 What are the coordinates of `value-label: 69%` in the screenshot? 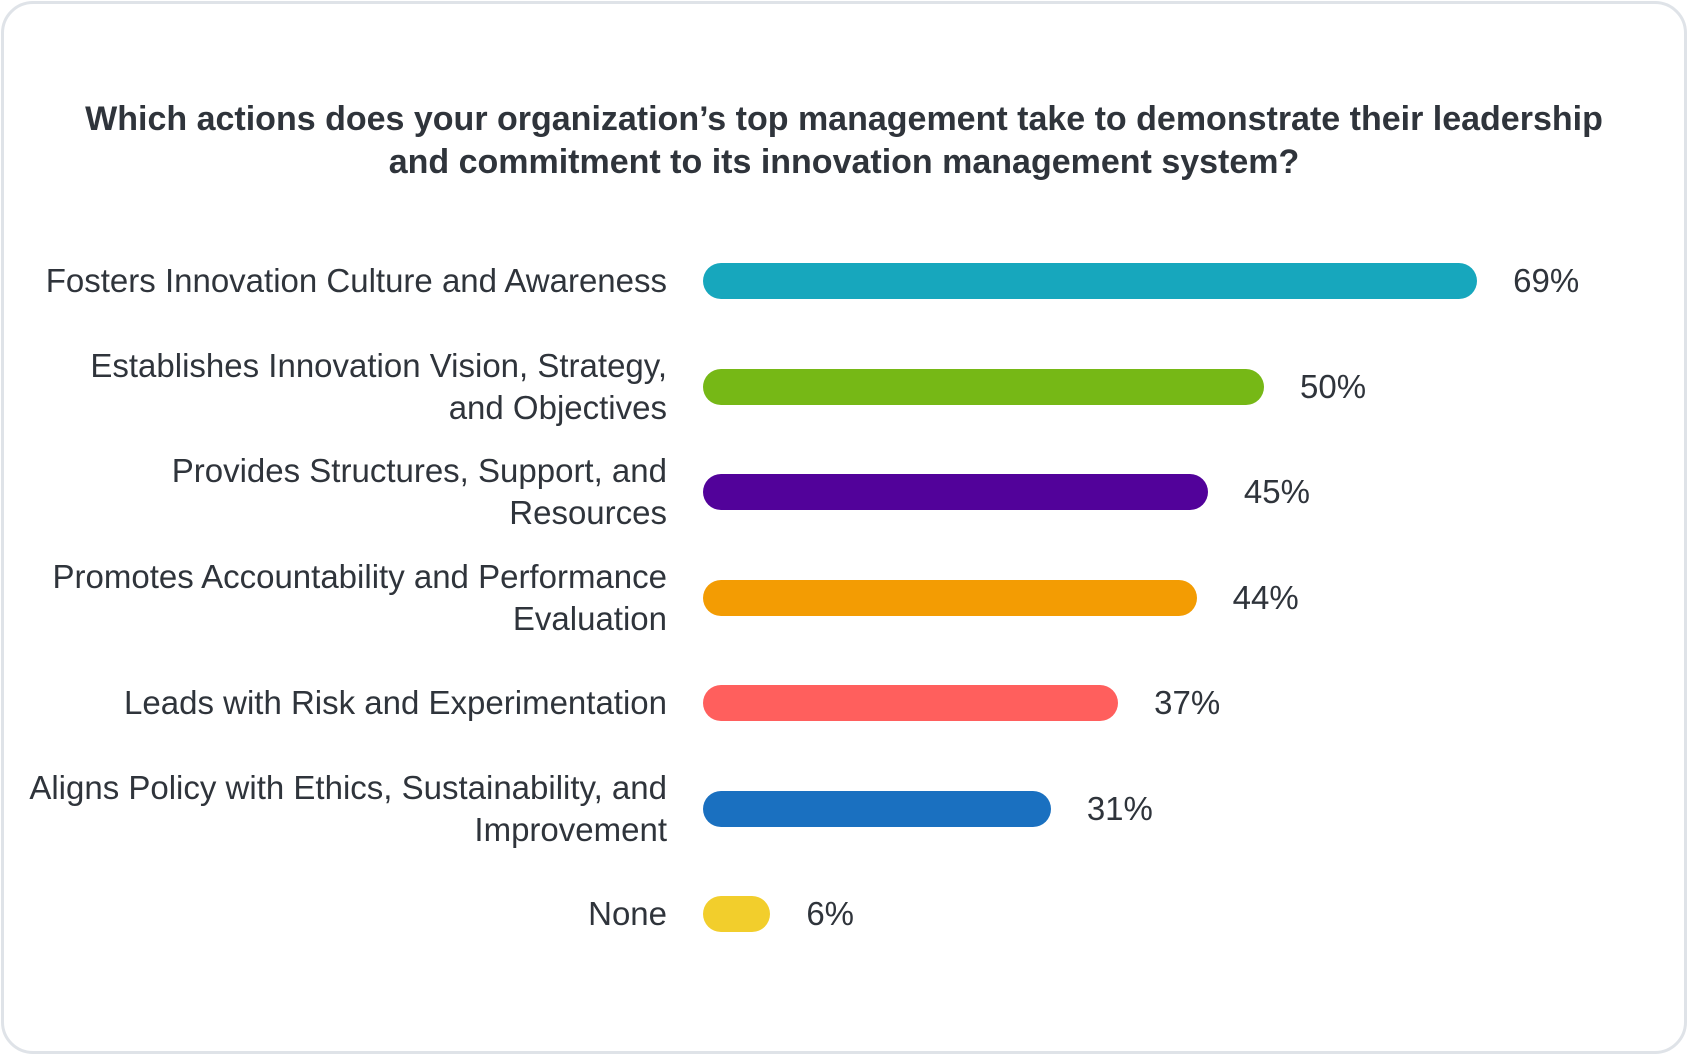 It's located at (1546, 280).